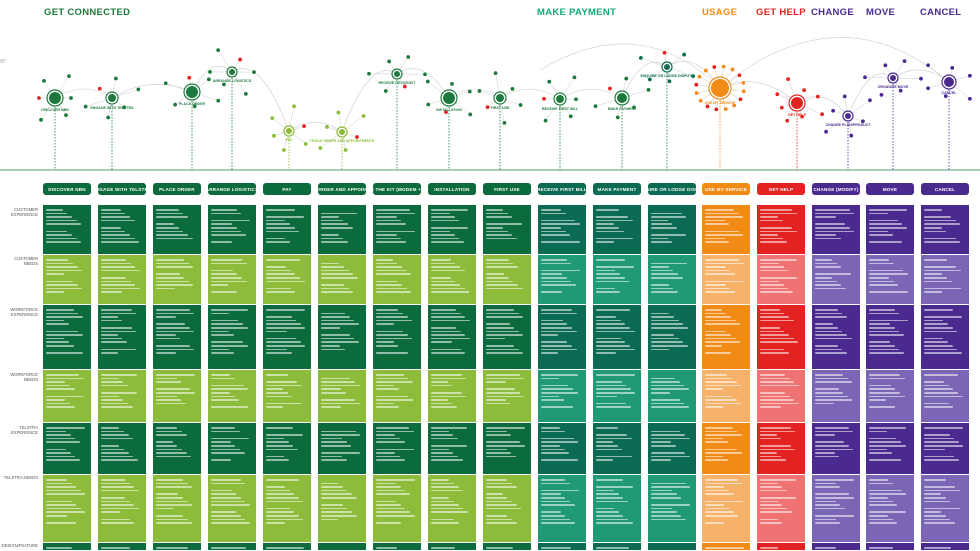  What do you see at coordinates (672, 189) in the screenshot?
I see `stage-tab-11: ENQUIRE OR LODGE DISPUTE` at bounding box center [672, 189].